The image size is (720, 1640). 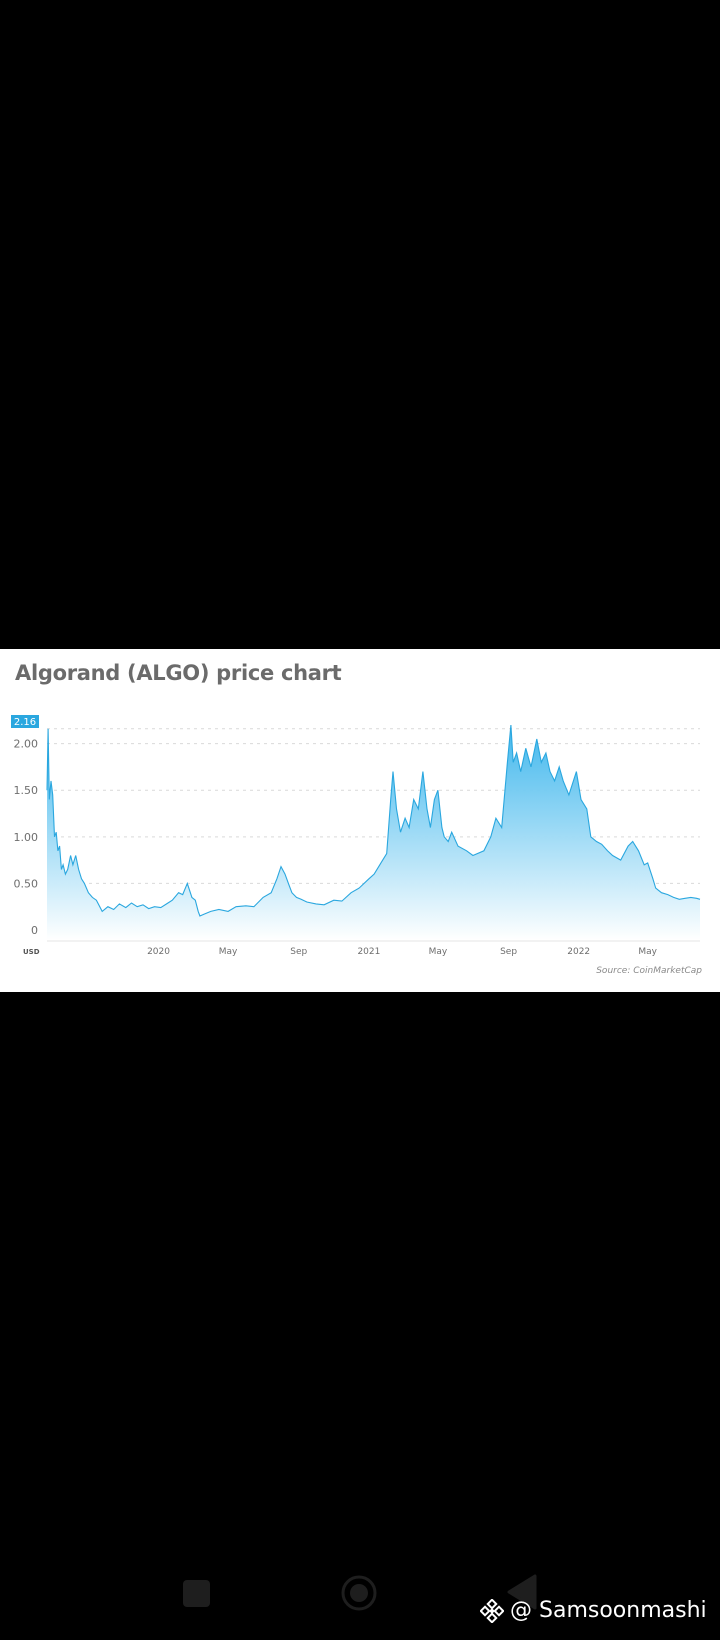 I want to click on source-credit: Source: CoinMarketCap, so click(x=649, y=971).